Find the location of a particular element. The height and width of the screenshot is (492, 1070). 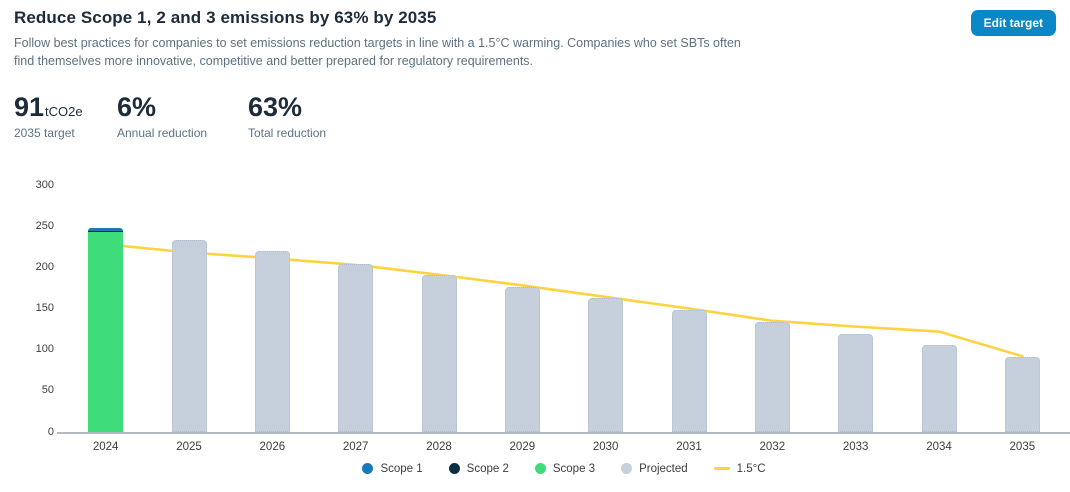

legend-item-scope-3: Scope 3 is located at coordinates (565, 468).